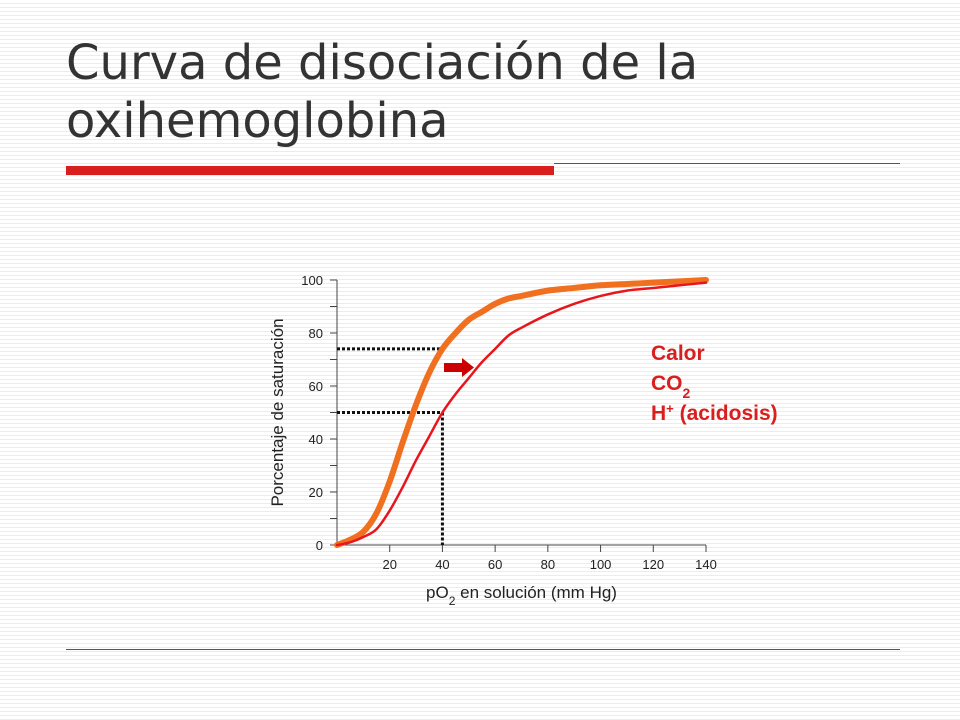 This screenshot has height=720, width=960. What do you see at coordinates (316, 439) in the screenshot?
I see `y-tick-label: 40` at bounding box center [316, 439].